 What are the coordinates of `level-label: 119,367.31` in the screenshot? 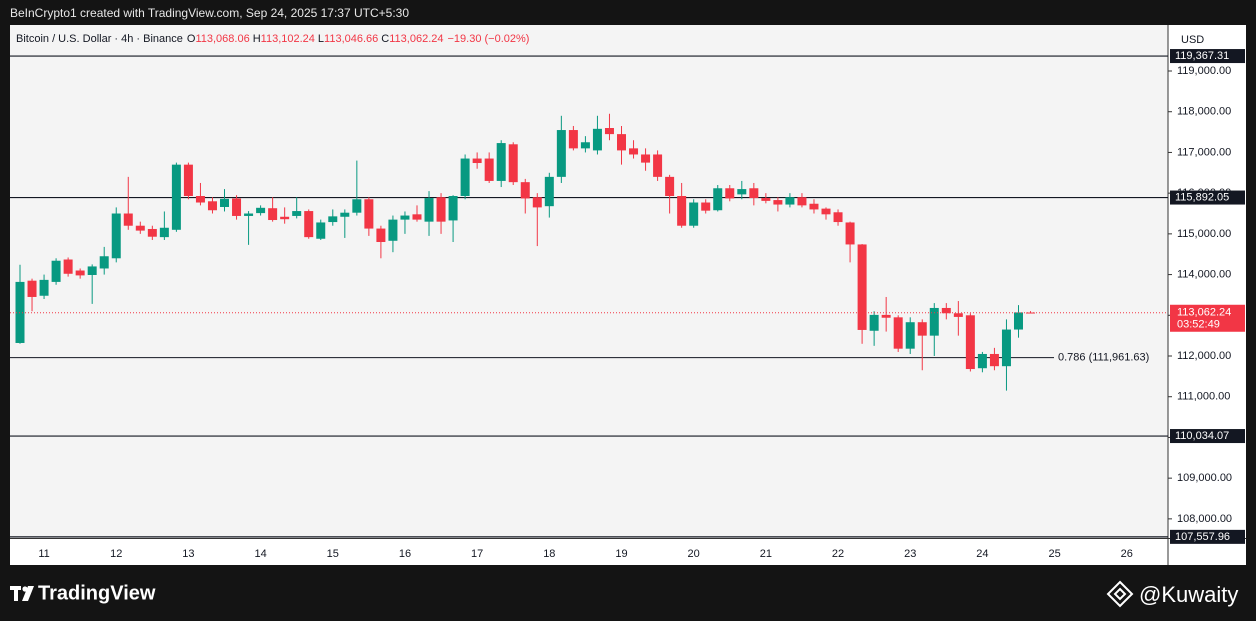 It's located at (1202, 56).